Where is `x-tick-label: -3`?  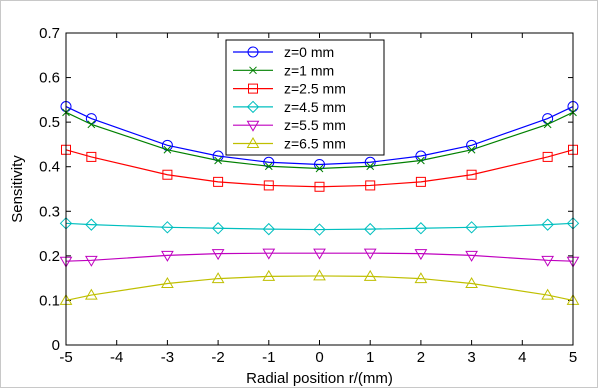
x-tick-label: -3 is located at coordinates (167, 357).